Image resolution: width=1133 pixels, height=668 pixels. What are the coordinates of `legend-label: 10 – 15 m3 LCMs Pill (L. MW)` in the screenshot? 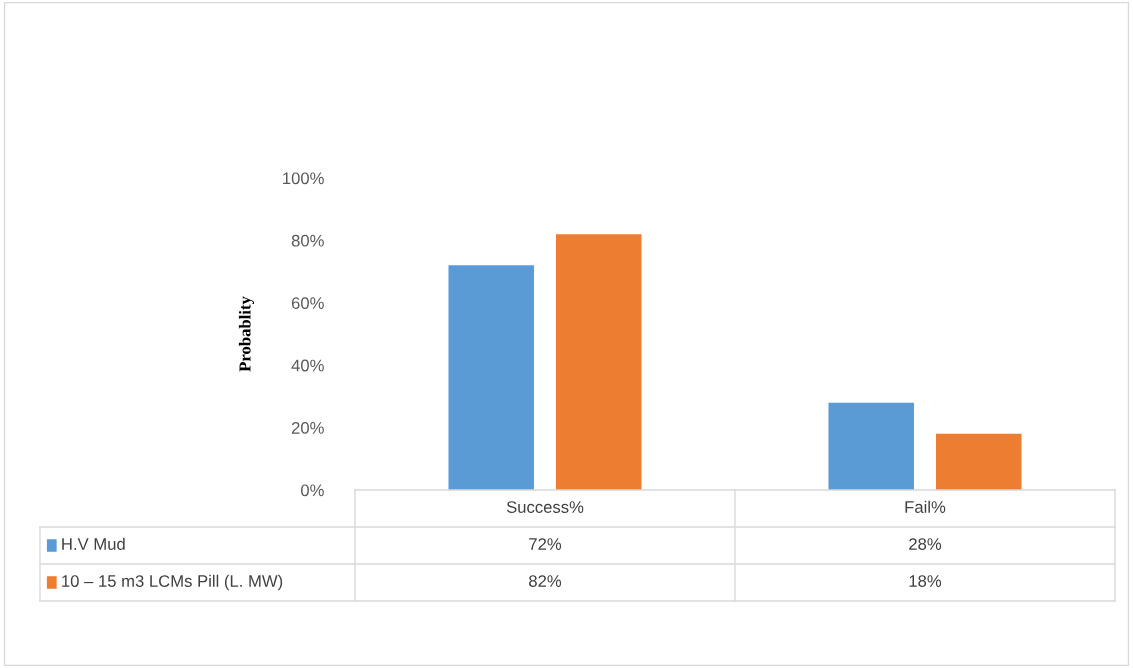 It's located at (172, 582).